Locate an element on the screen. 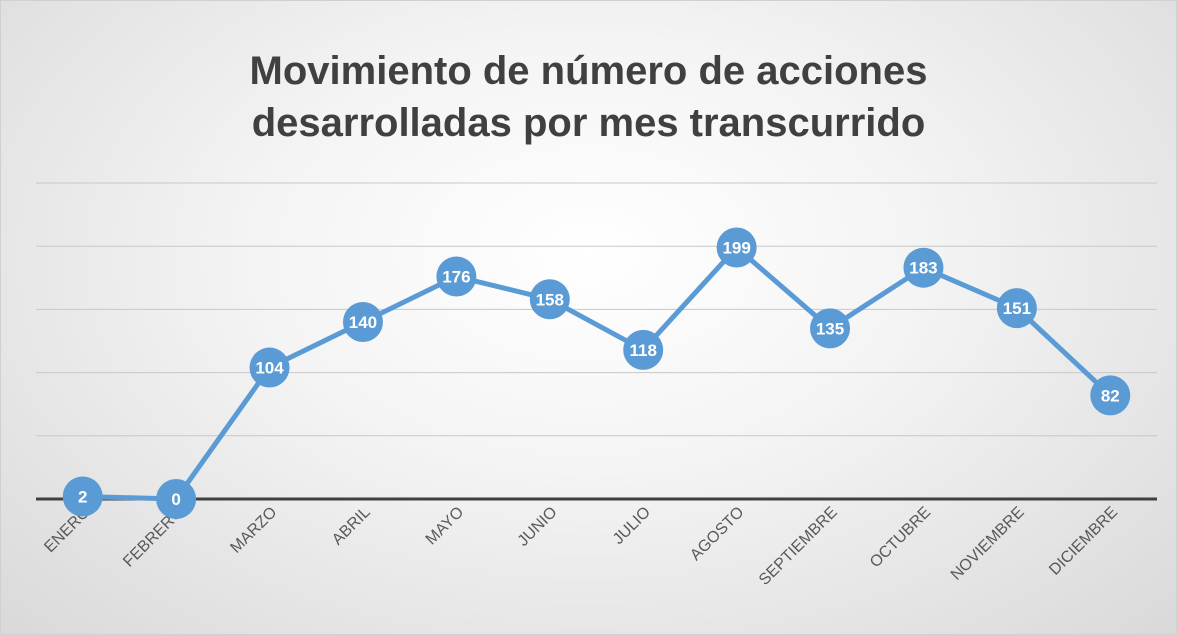 The image size is (1177, 635). x-tick-label: ABRIL is located at coordinates (351, 526).